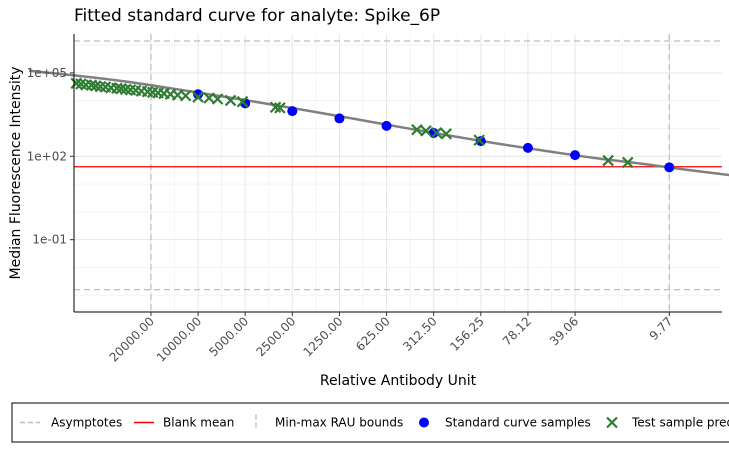 This screenshot has height=450, width=729. Describe the element at coordinates (373, 334) in the screenshot. I see `x-tick-label: 625.00` at that location.